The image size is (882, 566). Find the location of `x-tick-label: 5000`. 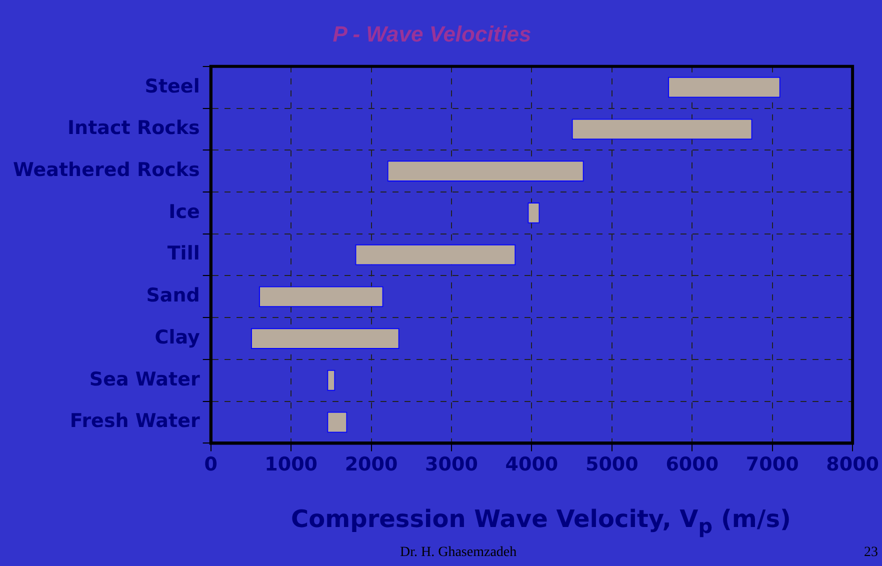

x-tick-label: 5000 is located at coordinates (611, 465).